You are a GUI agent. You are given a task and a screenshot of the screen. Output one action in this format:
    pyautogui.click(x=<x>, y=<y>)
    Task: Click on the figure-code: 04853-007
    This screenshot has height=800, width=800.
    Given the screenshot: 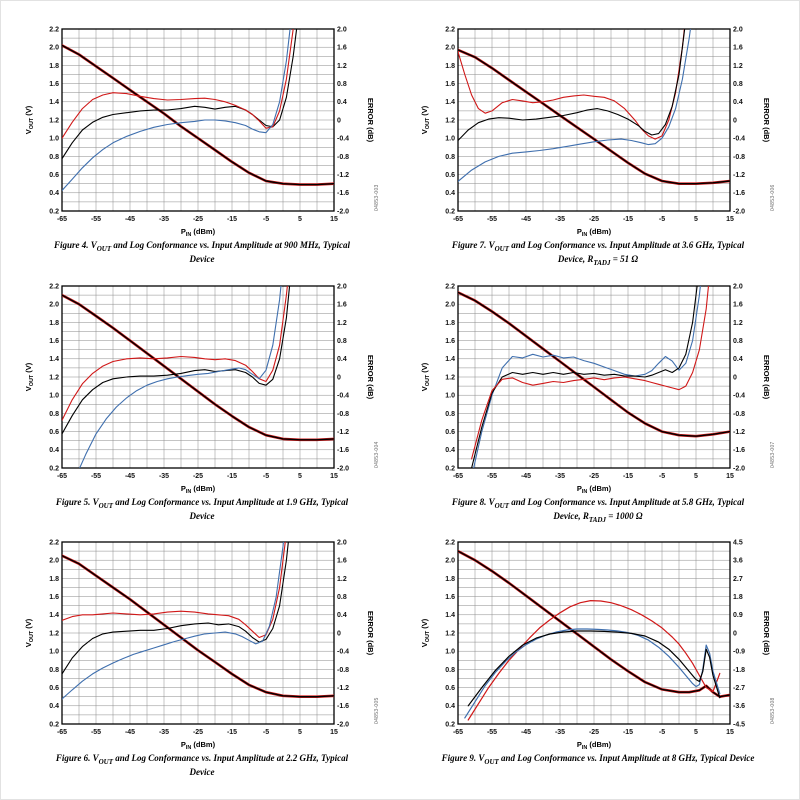 What is the action you would take?
    pyautogui.click(x=773, y=454)
    